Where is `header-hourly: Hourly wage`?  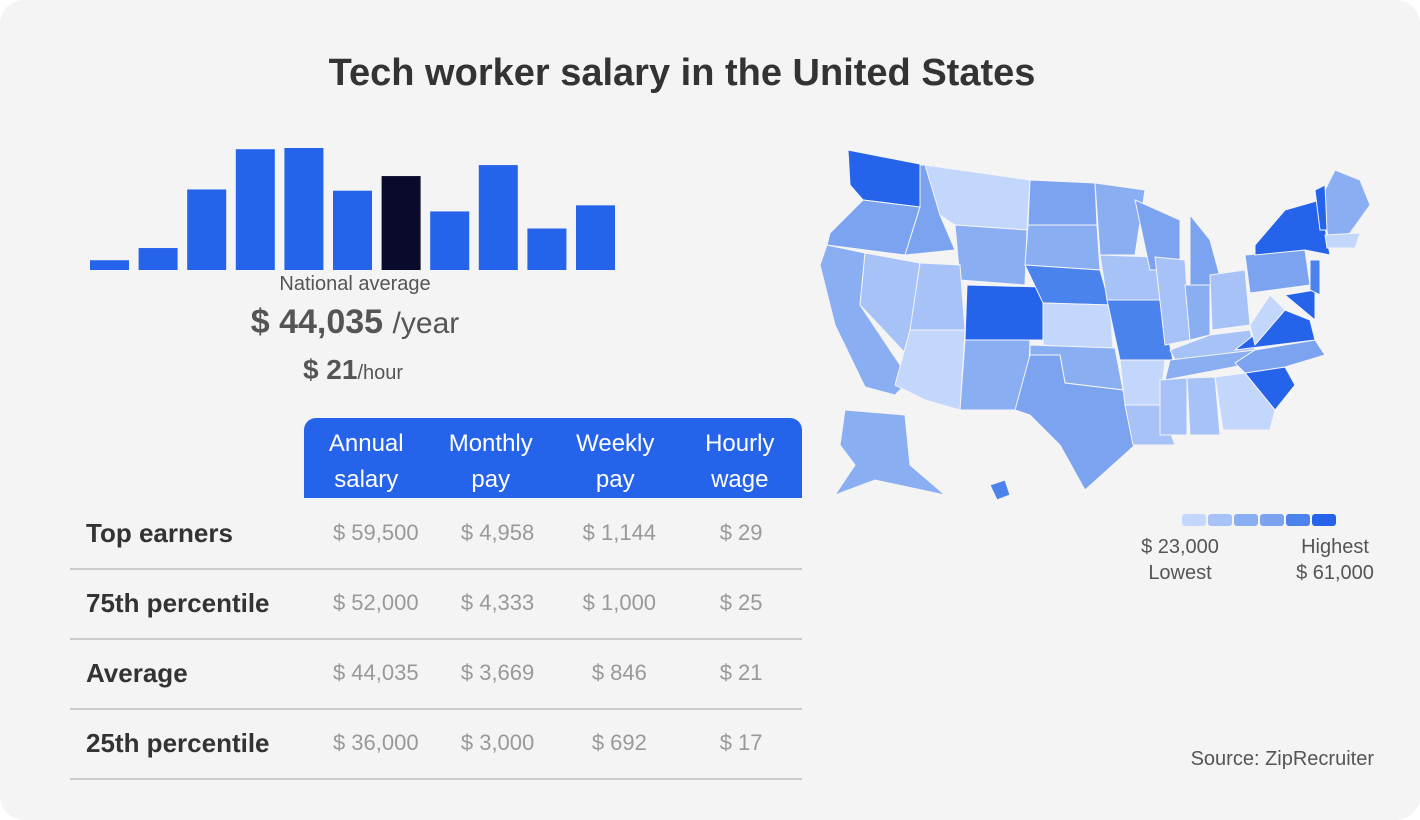
header-hourly: Hourly wage is located at coordinates (740, 461).